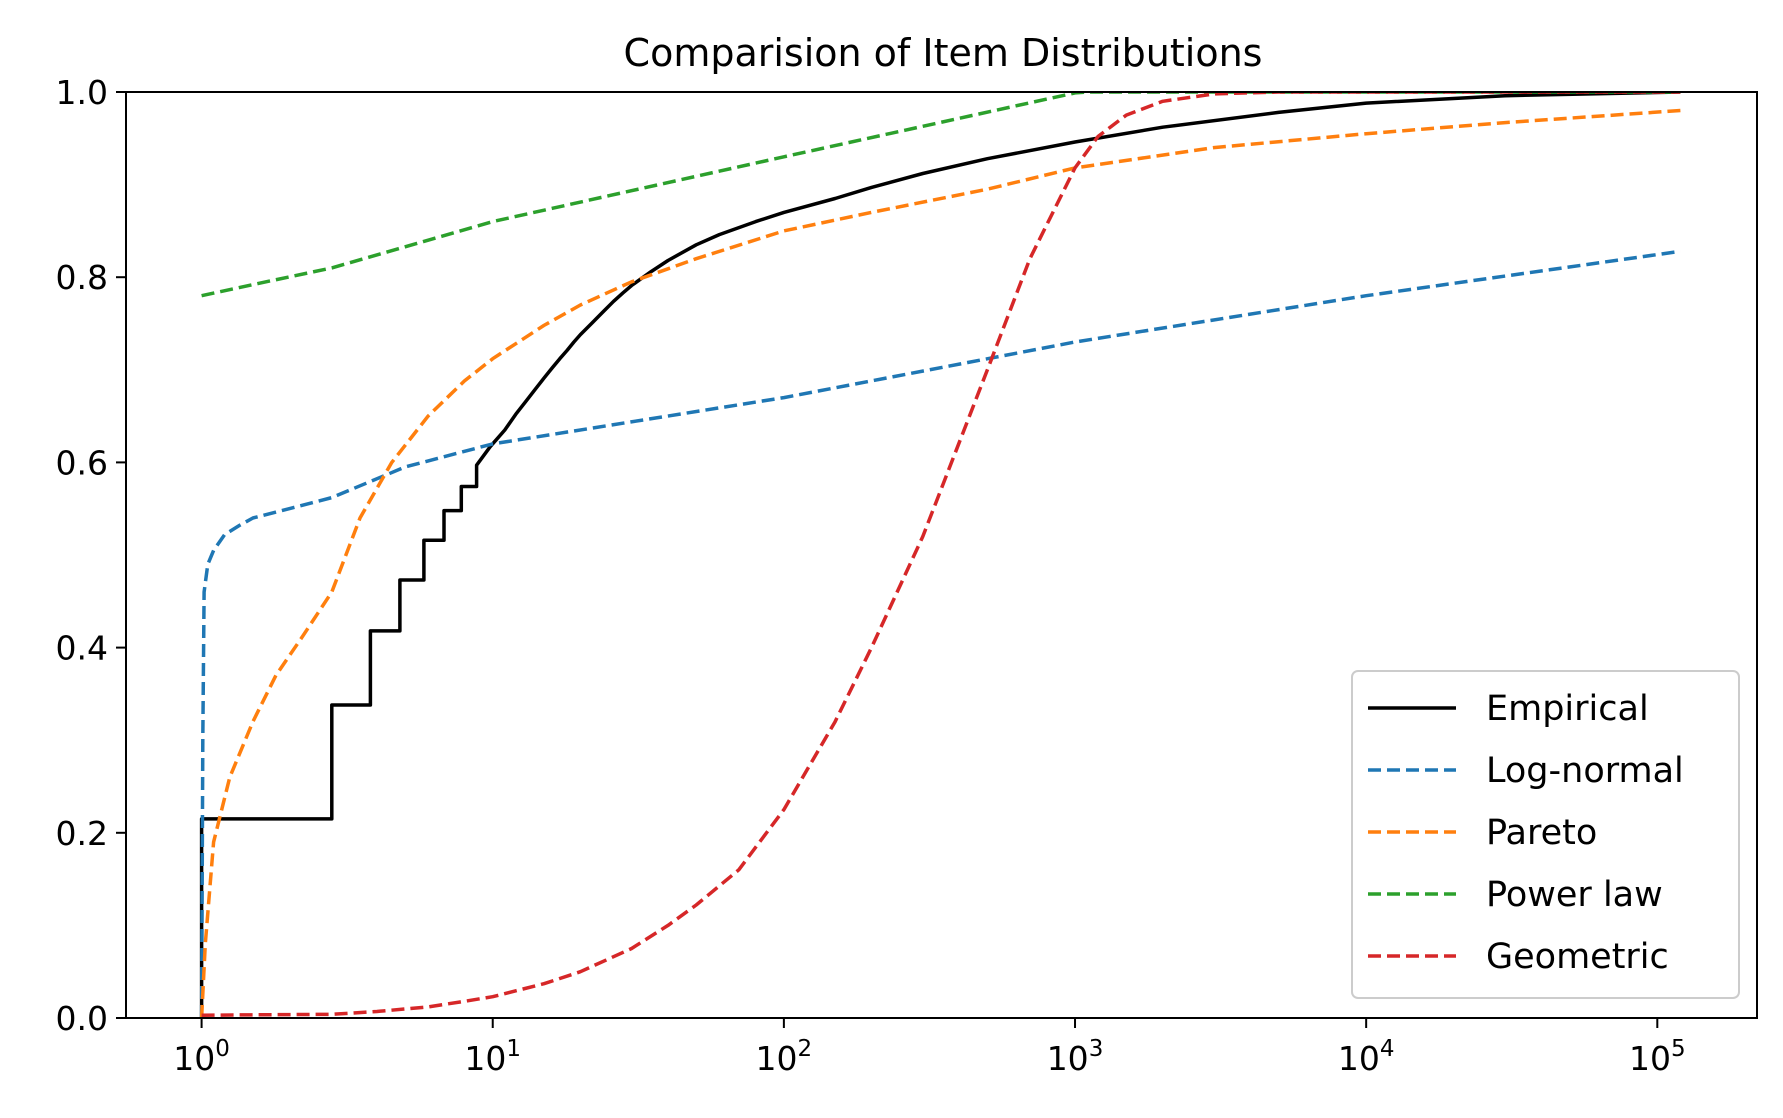 This screenshot has width=1783, height=1118. What do you see at coordinates (222, 1049) in the screenshot?
I see `x-tick-exponent: 0` at bounding box center [222, 1049].